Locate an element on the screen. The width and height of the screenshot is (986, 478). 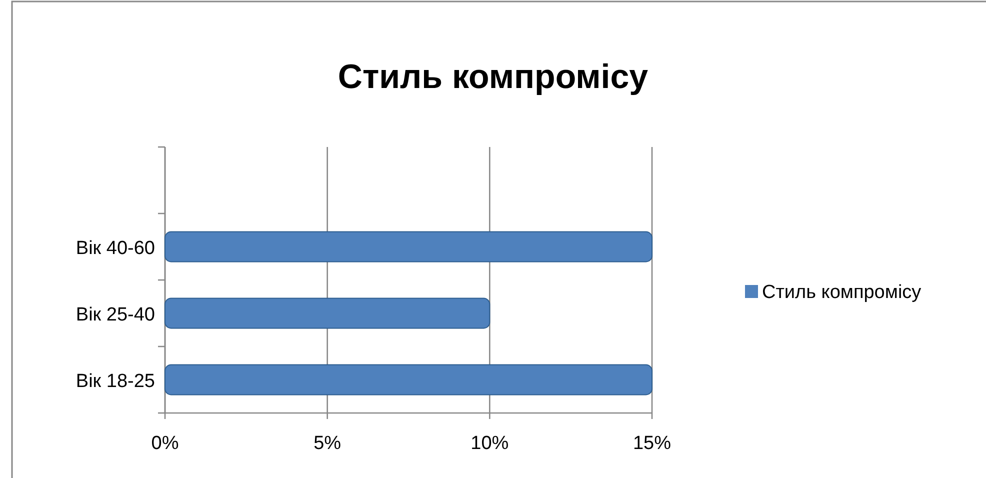
y-tick-label: Вік 40-60 is located at coordinates (115, 248).